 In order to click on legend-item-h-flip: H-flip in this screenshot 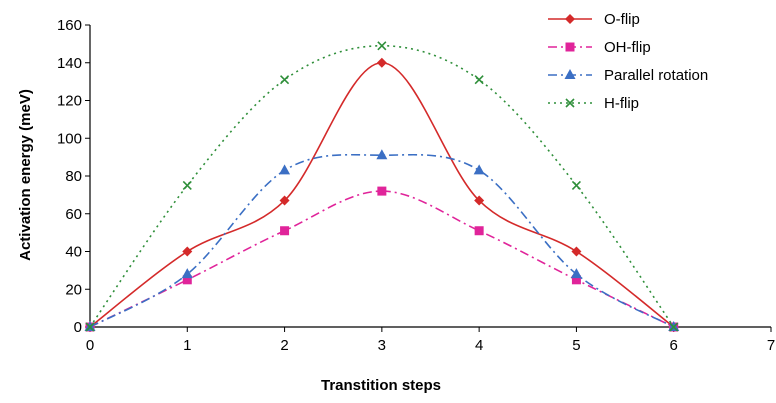, I will do `click(593, 103)`.